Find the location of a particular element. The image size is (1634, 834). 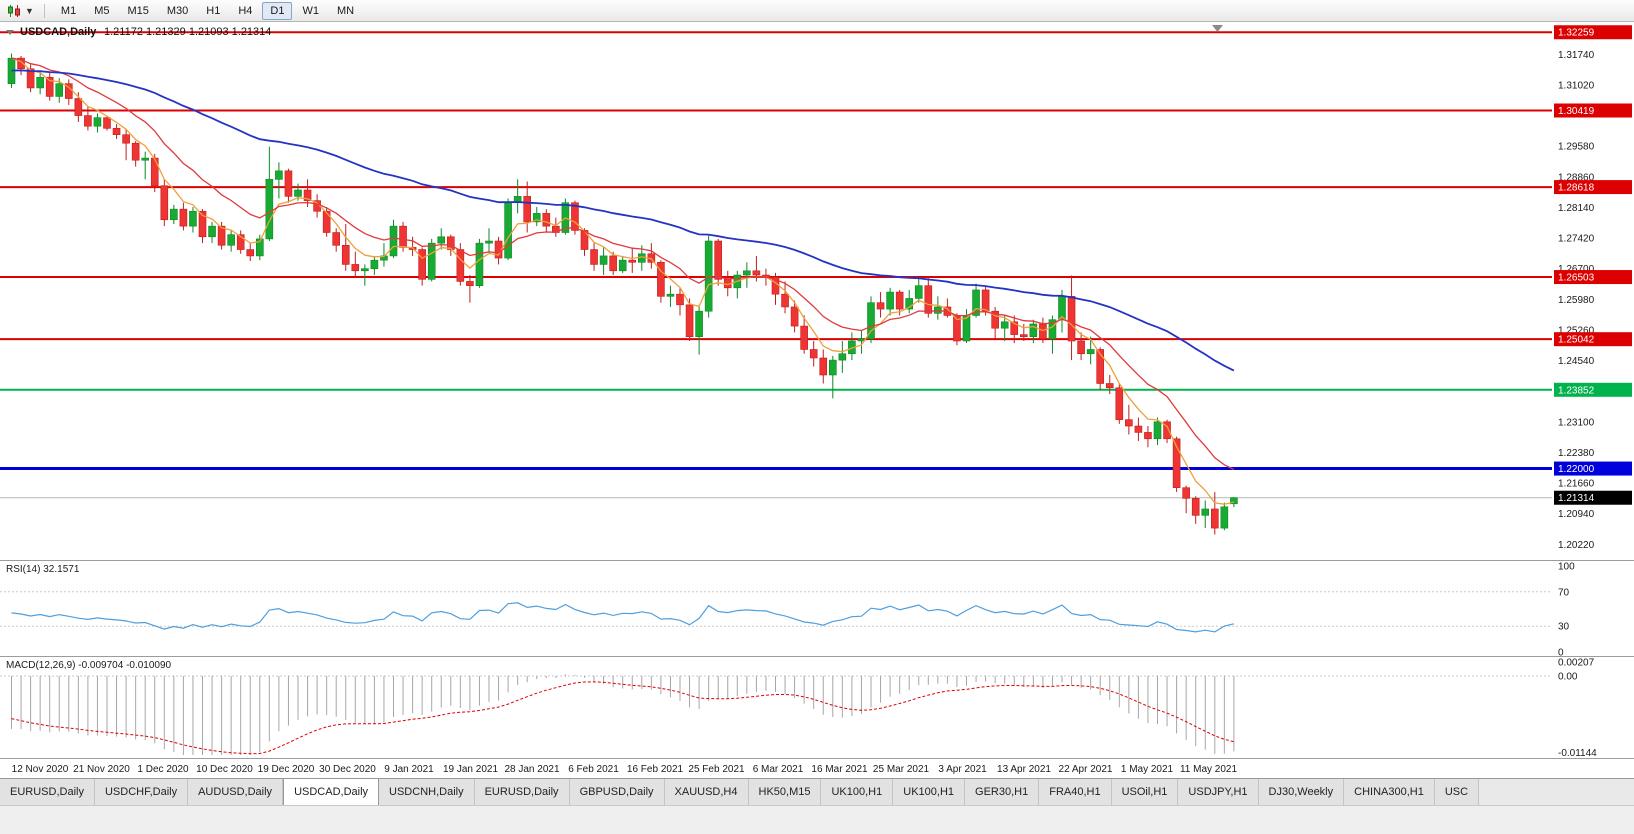

x-axis-label: 6 Mar 2021 is located at coordinates (778, 769).